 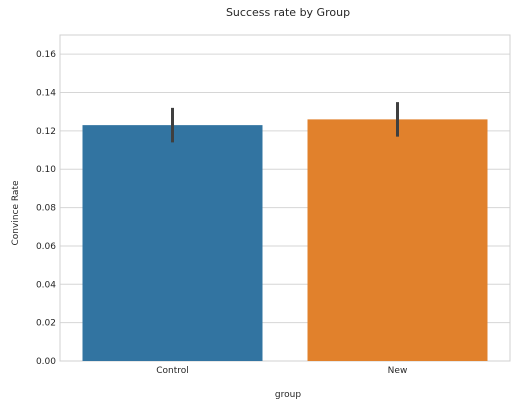 What do you see at coordinates (46, 324) in the screenshot?
I see `y-tick-label: 0.02` at bounding box center [46, 324].